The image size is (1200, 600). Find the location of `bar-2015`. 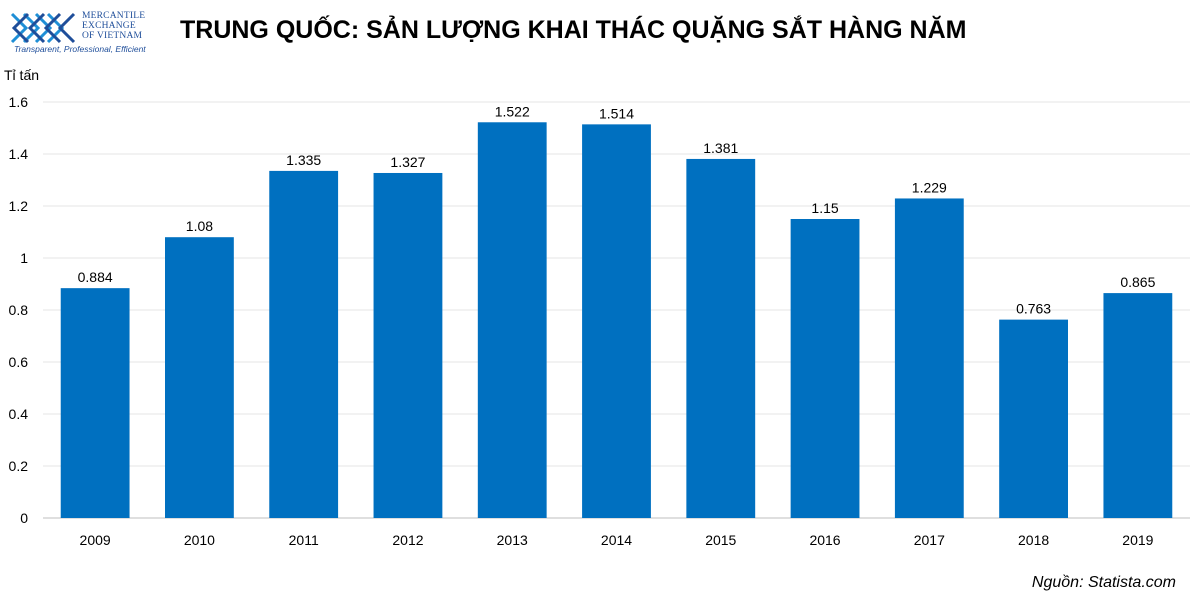

bar-2015 is located at coordinates (721, 338).